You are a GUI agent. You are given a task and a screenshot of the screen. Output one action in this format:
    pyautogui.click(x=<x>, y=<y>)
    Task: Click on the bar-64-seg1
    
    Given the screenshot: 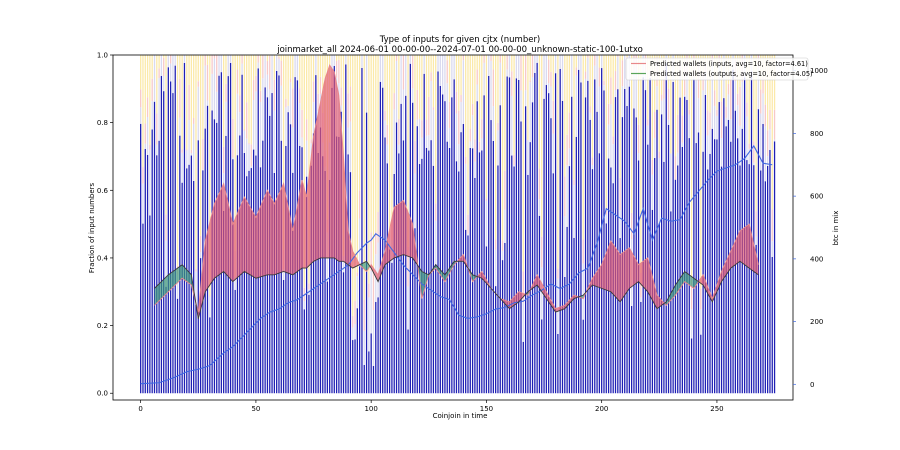 What is the action you would take?
    pyautogui.click(x=288, y=109)
    